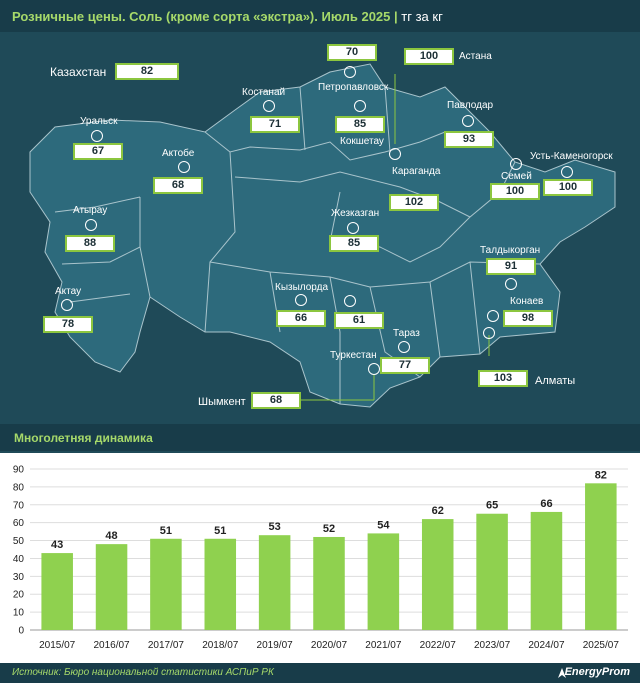  Describe the element at coordinates (555, 381) in the screenshot. I see `city-label-almaty: Алматы` at that location.